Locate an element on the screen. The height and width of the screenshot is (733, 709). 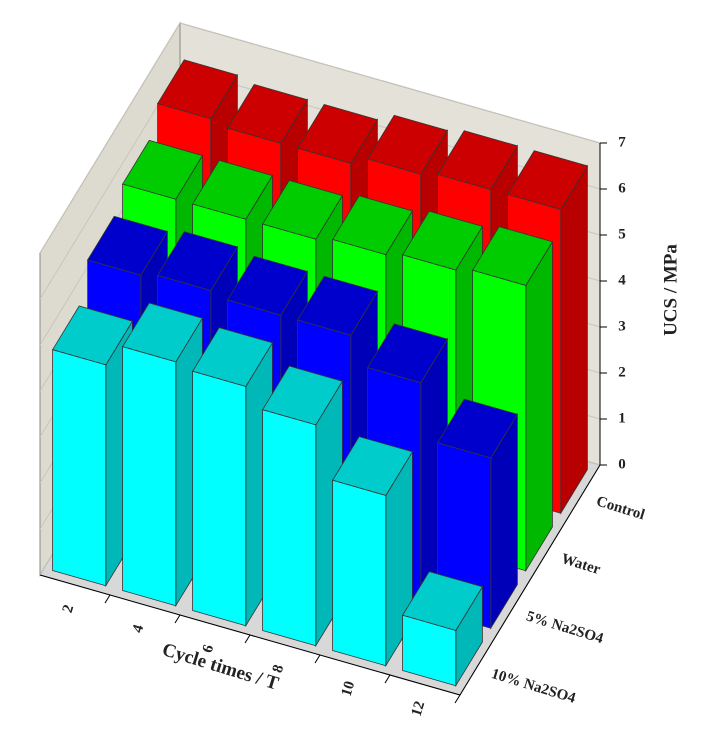
depth-axis is located at coordinates (530, 580).